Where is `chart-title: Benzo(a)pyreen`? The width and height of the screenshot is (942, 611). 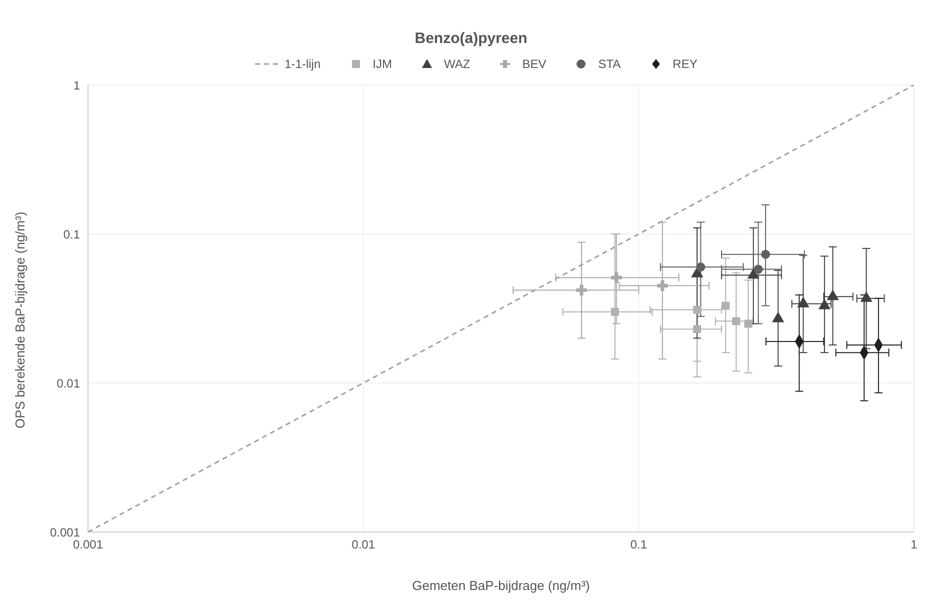
chart-title: Benzo(a)pyreen is located at coordinates (471, 38).